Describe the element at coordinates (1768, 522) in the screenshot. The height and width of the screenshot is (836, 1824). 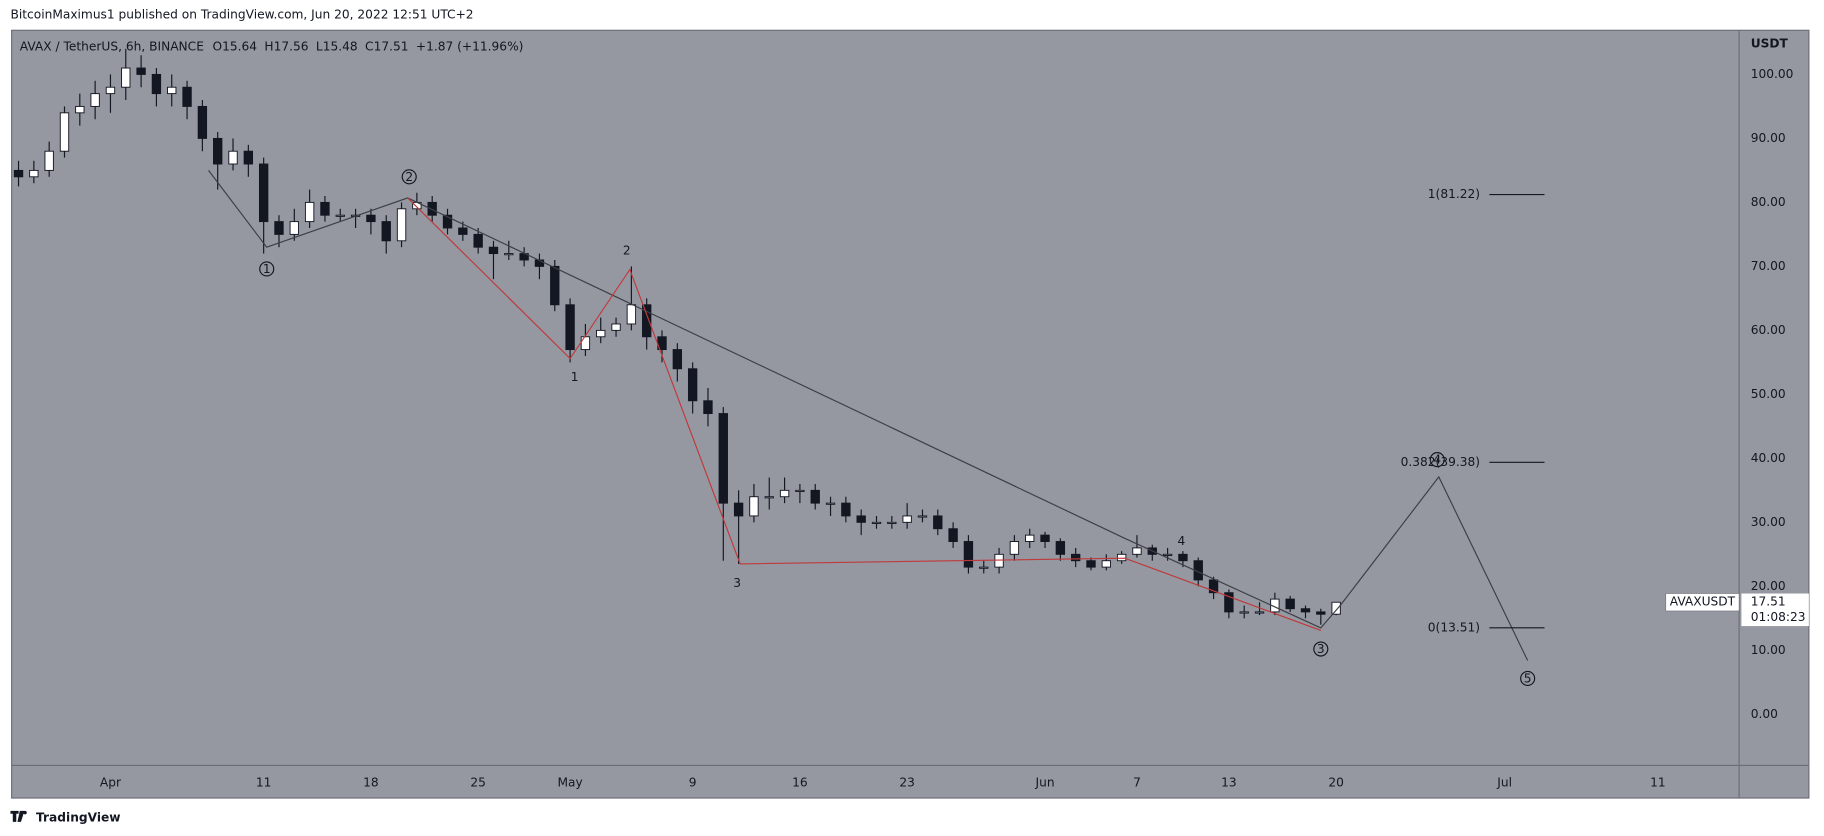
I see `y-tick-label: 30.00` at that location.